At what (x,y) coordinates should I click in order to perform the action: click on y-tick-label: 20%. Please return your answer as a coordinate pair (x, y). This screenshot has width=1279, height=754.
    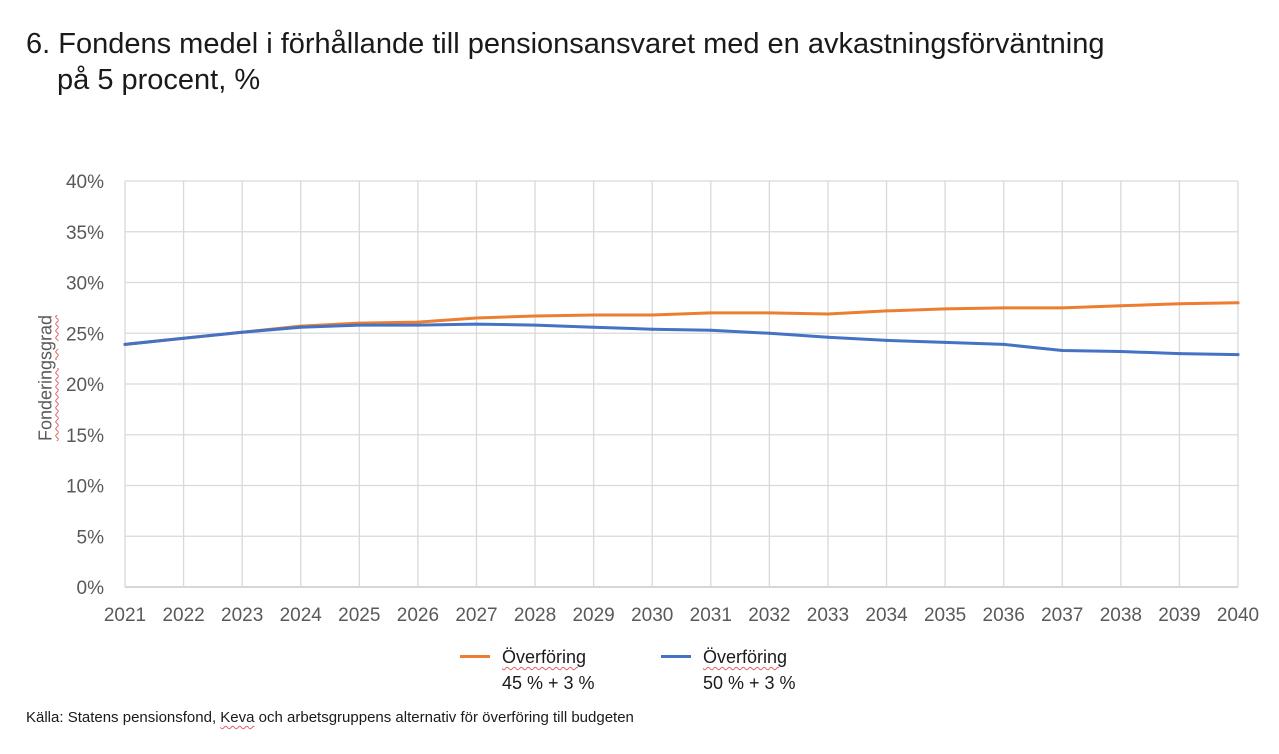
    Looking at the image, I should click on (85, 385).